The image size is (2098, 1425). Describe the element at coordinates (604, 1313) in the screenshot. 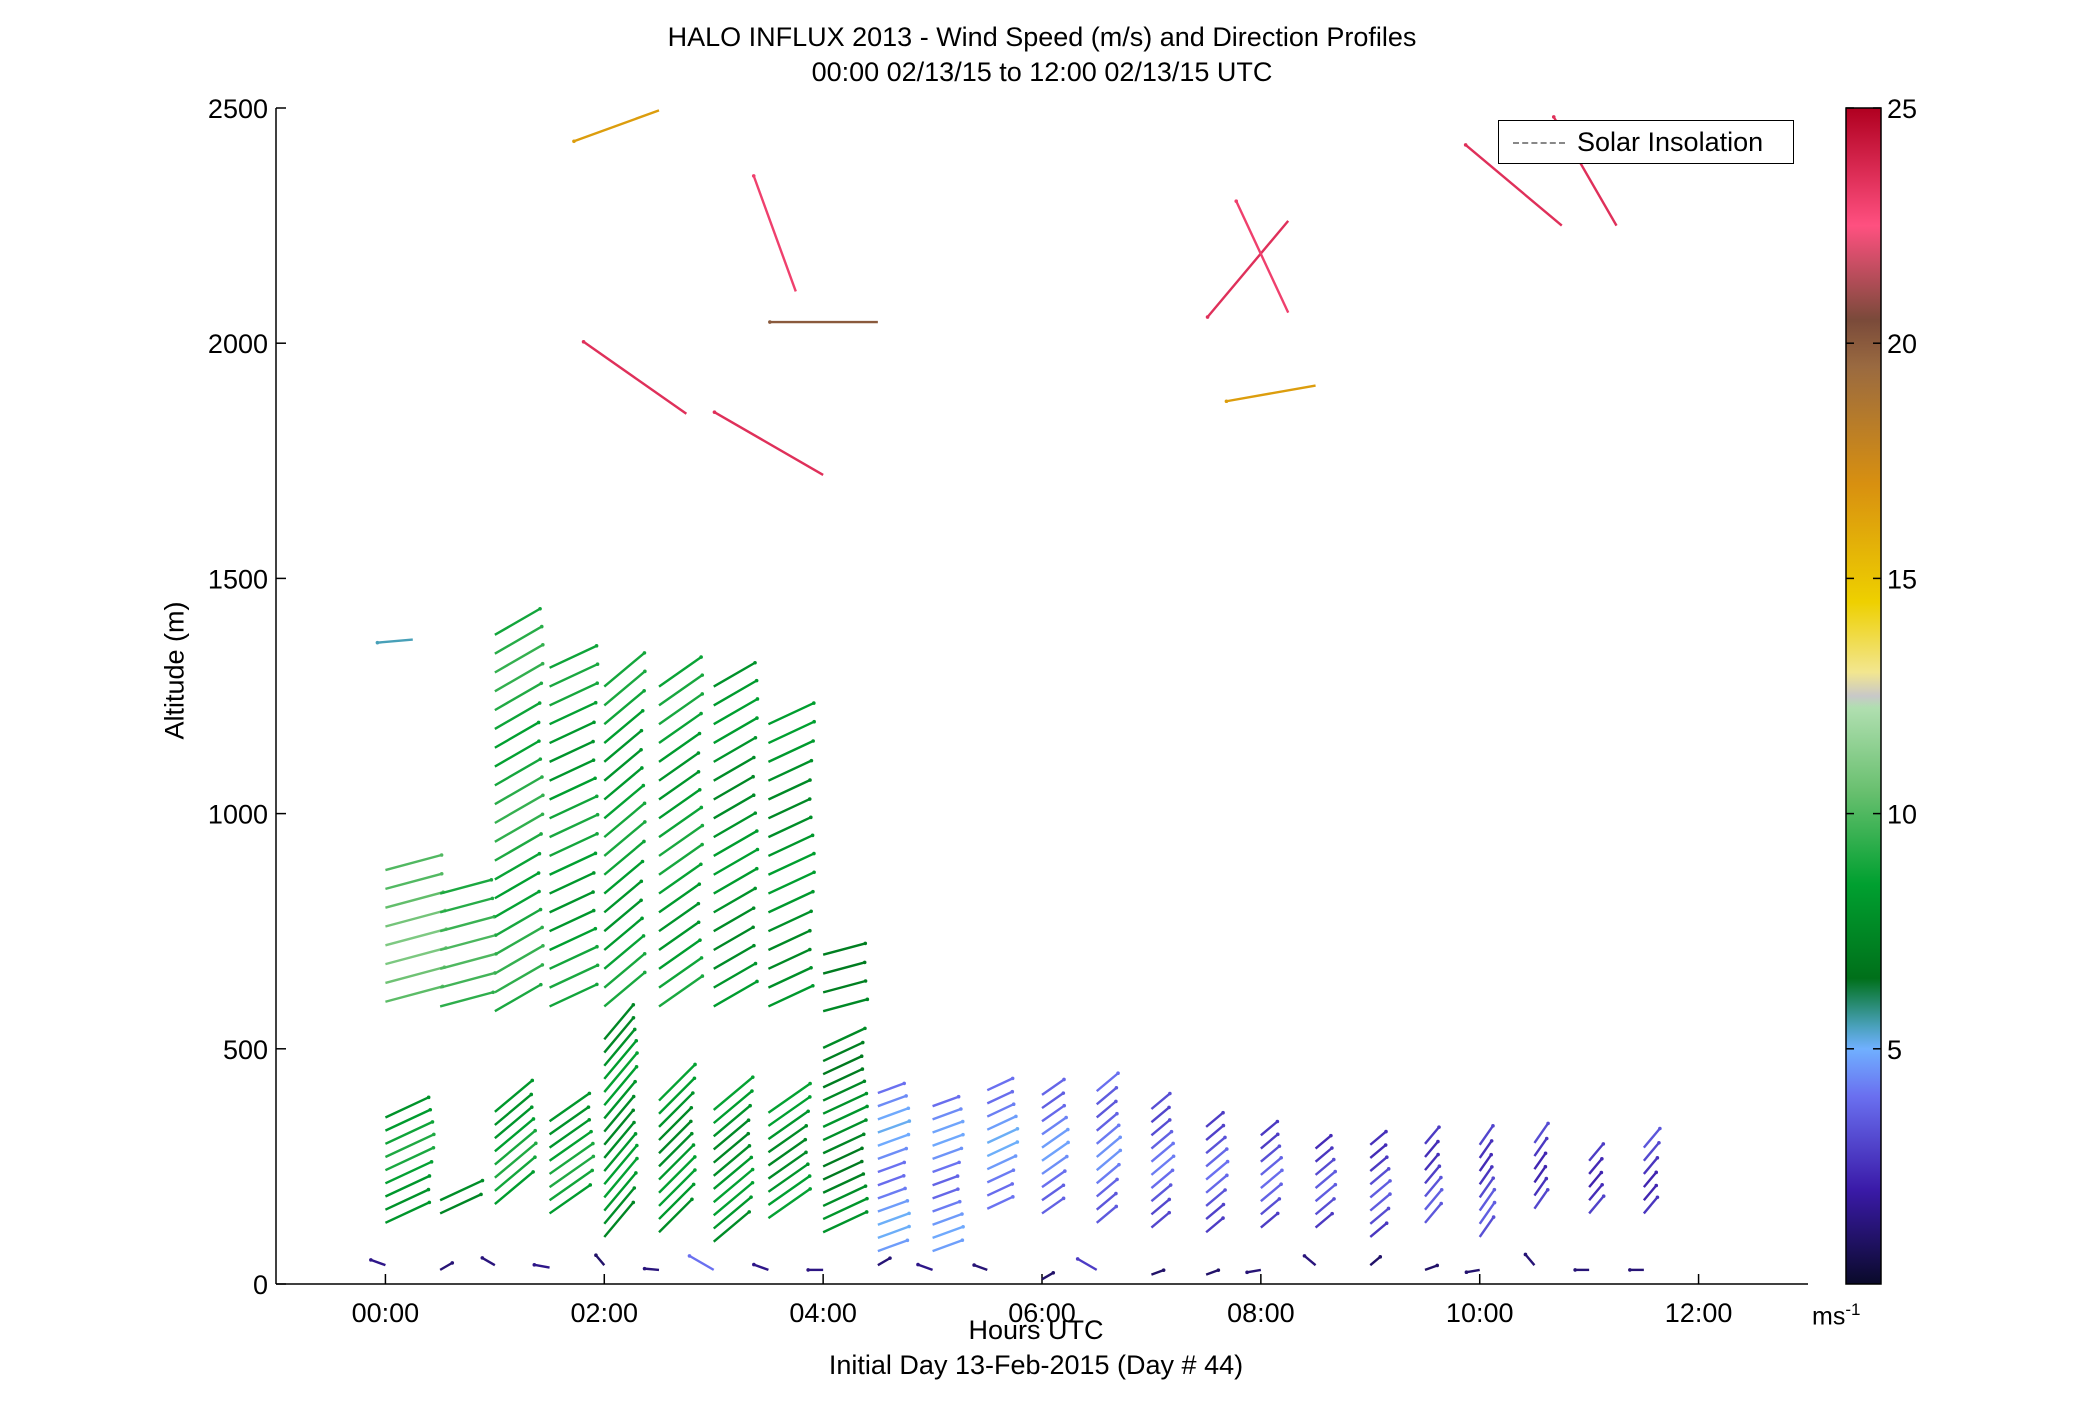

I see `x-tick-label: 02:00` at that location.